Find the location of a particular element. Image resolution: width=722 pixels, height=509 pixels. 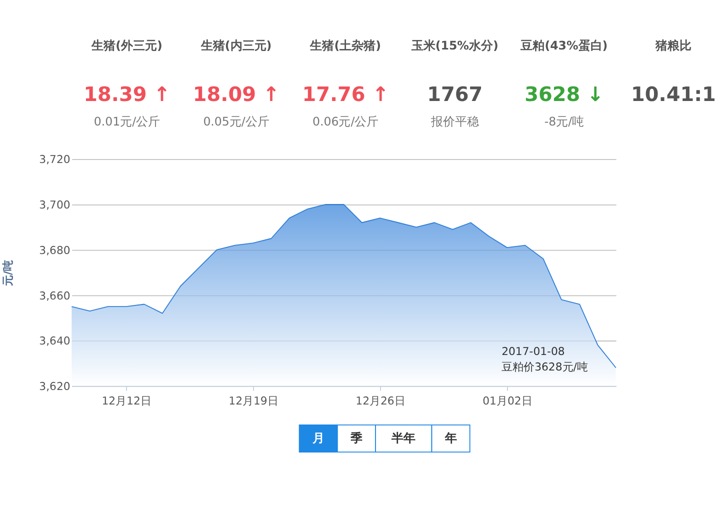

text: 月 is located at coordinates (317, 438).